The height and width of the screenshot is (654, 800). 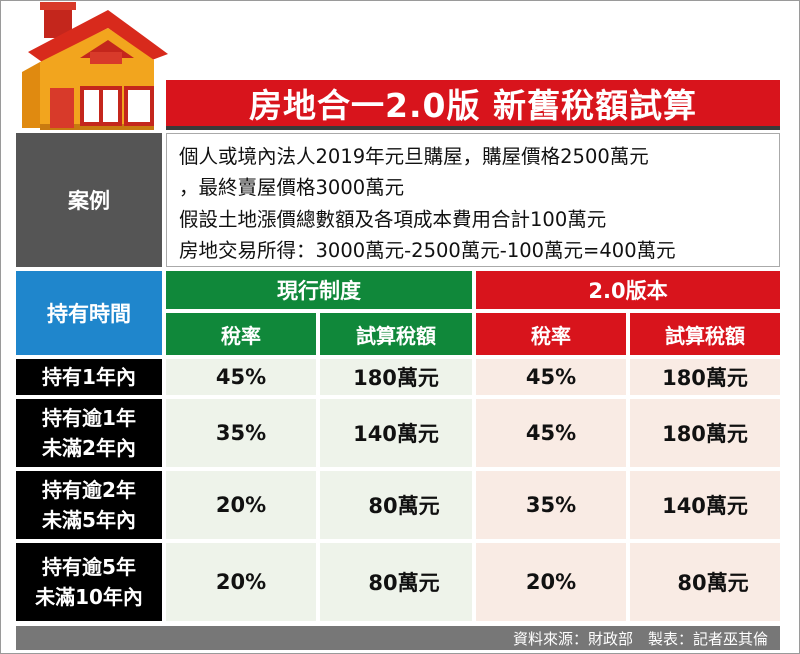 I want to click on subheader-rate-v2: 稅率, so click(x=551, y=334).